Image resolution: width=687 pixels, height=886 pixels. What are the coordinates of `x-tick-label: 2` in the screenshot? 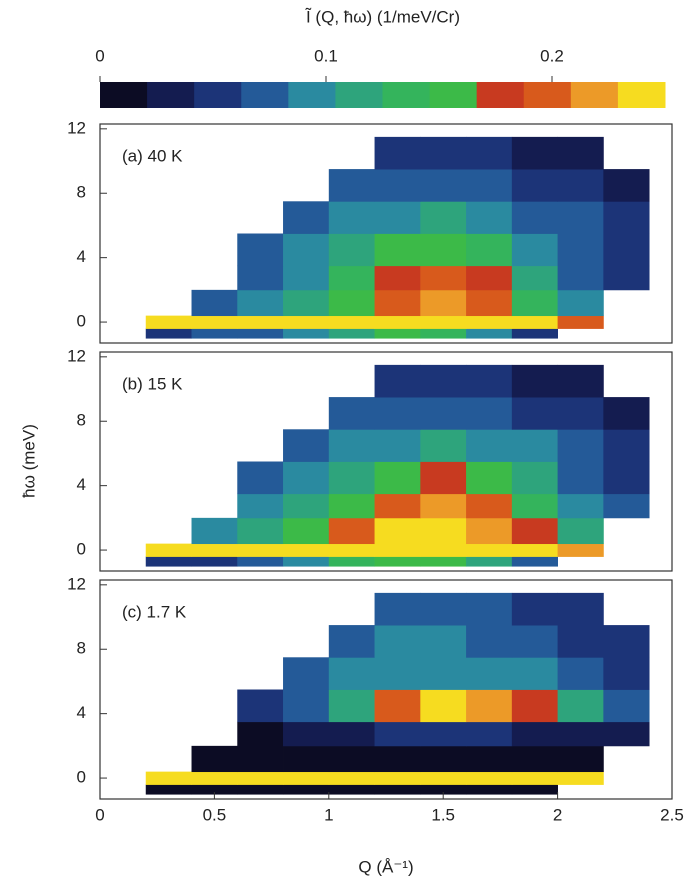 It's located at (557, 814).